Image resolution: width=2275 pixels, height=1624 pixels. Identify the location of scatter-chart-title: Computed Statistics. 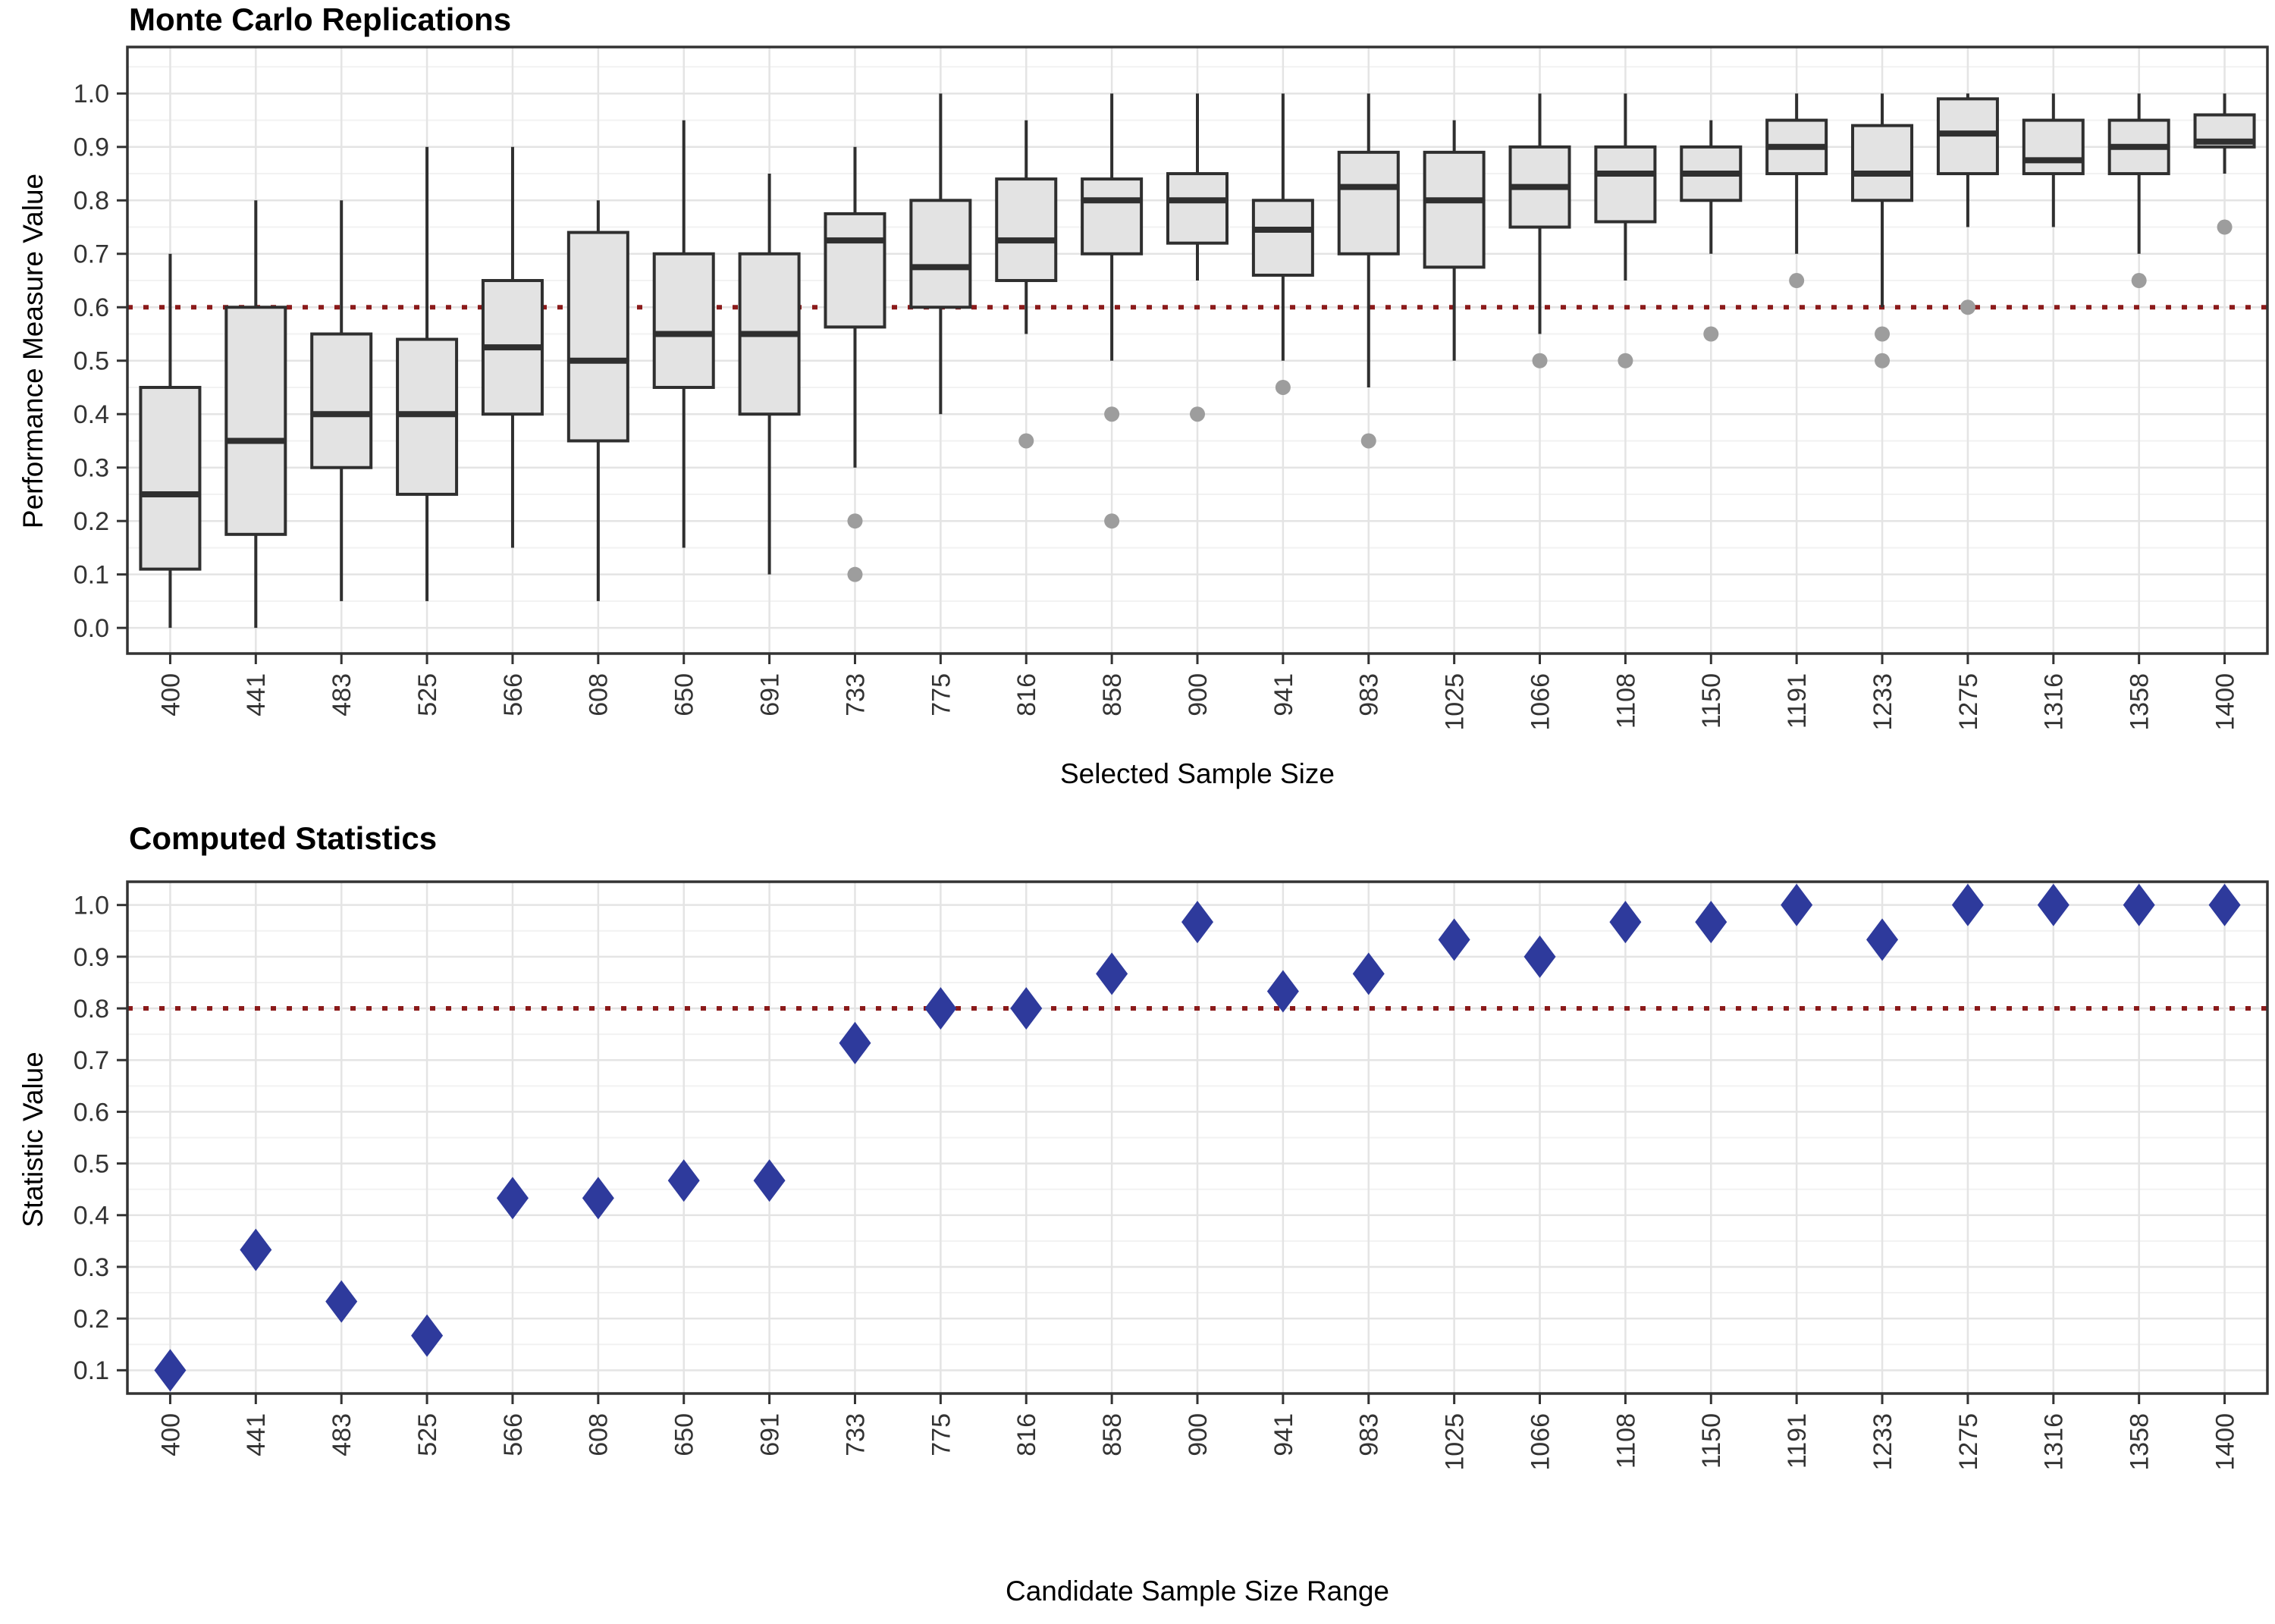
(283, 838).